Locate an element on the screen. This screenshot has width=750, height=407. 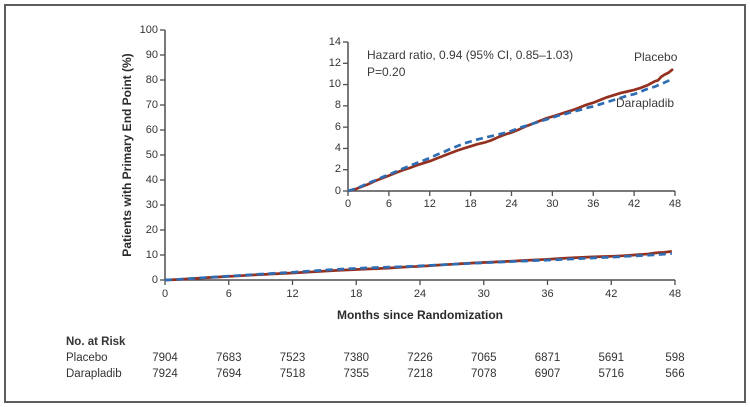
tick-label: 14 is located at coordinates (334, 41).